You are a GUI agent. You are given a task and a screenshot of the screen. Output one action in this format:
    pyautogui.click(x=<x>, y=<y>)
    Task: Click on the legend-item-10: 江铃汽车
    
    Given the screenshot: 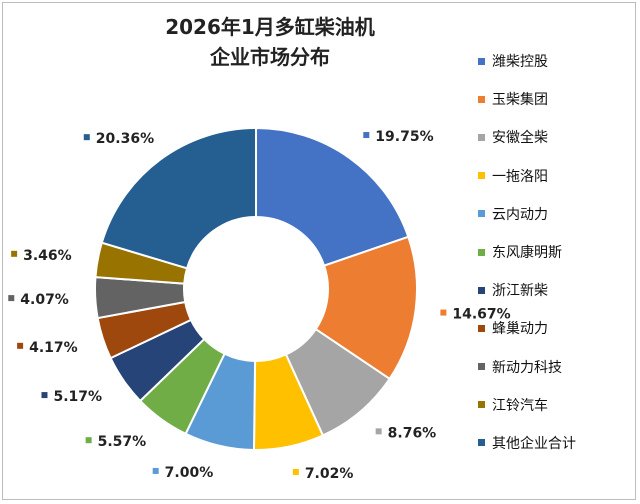 What is the action you would take?
    pyautogui.click(x=553, y=405)
    